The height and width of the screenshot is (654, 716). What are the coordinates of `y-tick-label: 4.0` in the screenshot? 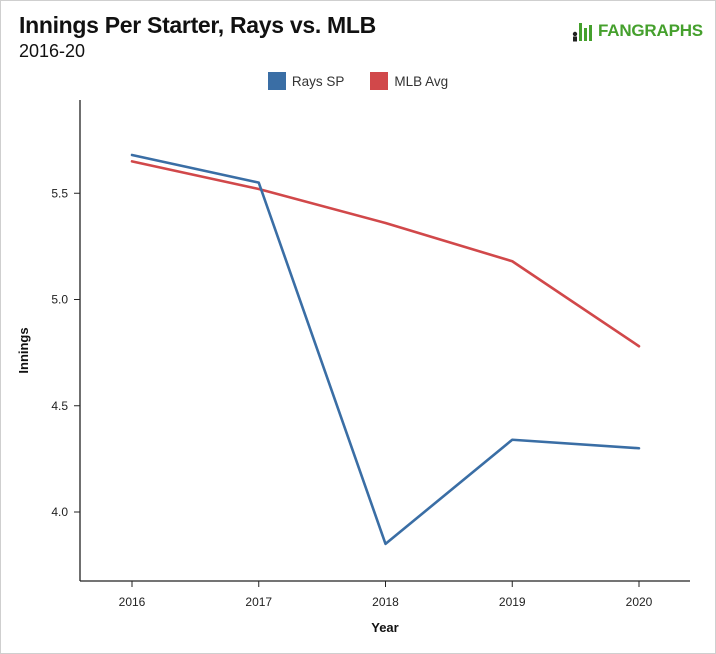 It's located at (59, 512).